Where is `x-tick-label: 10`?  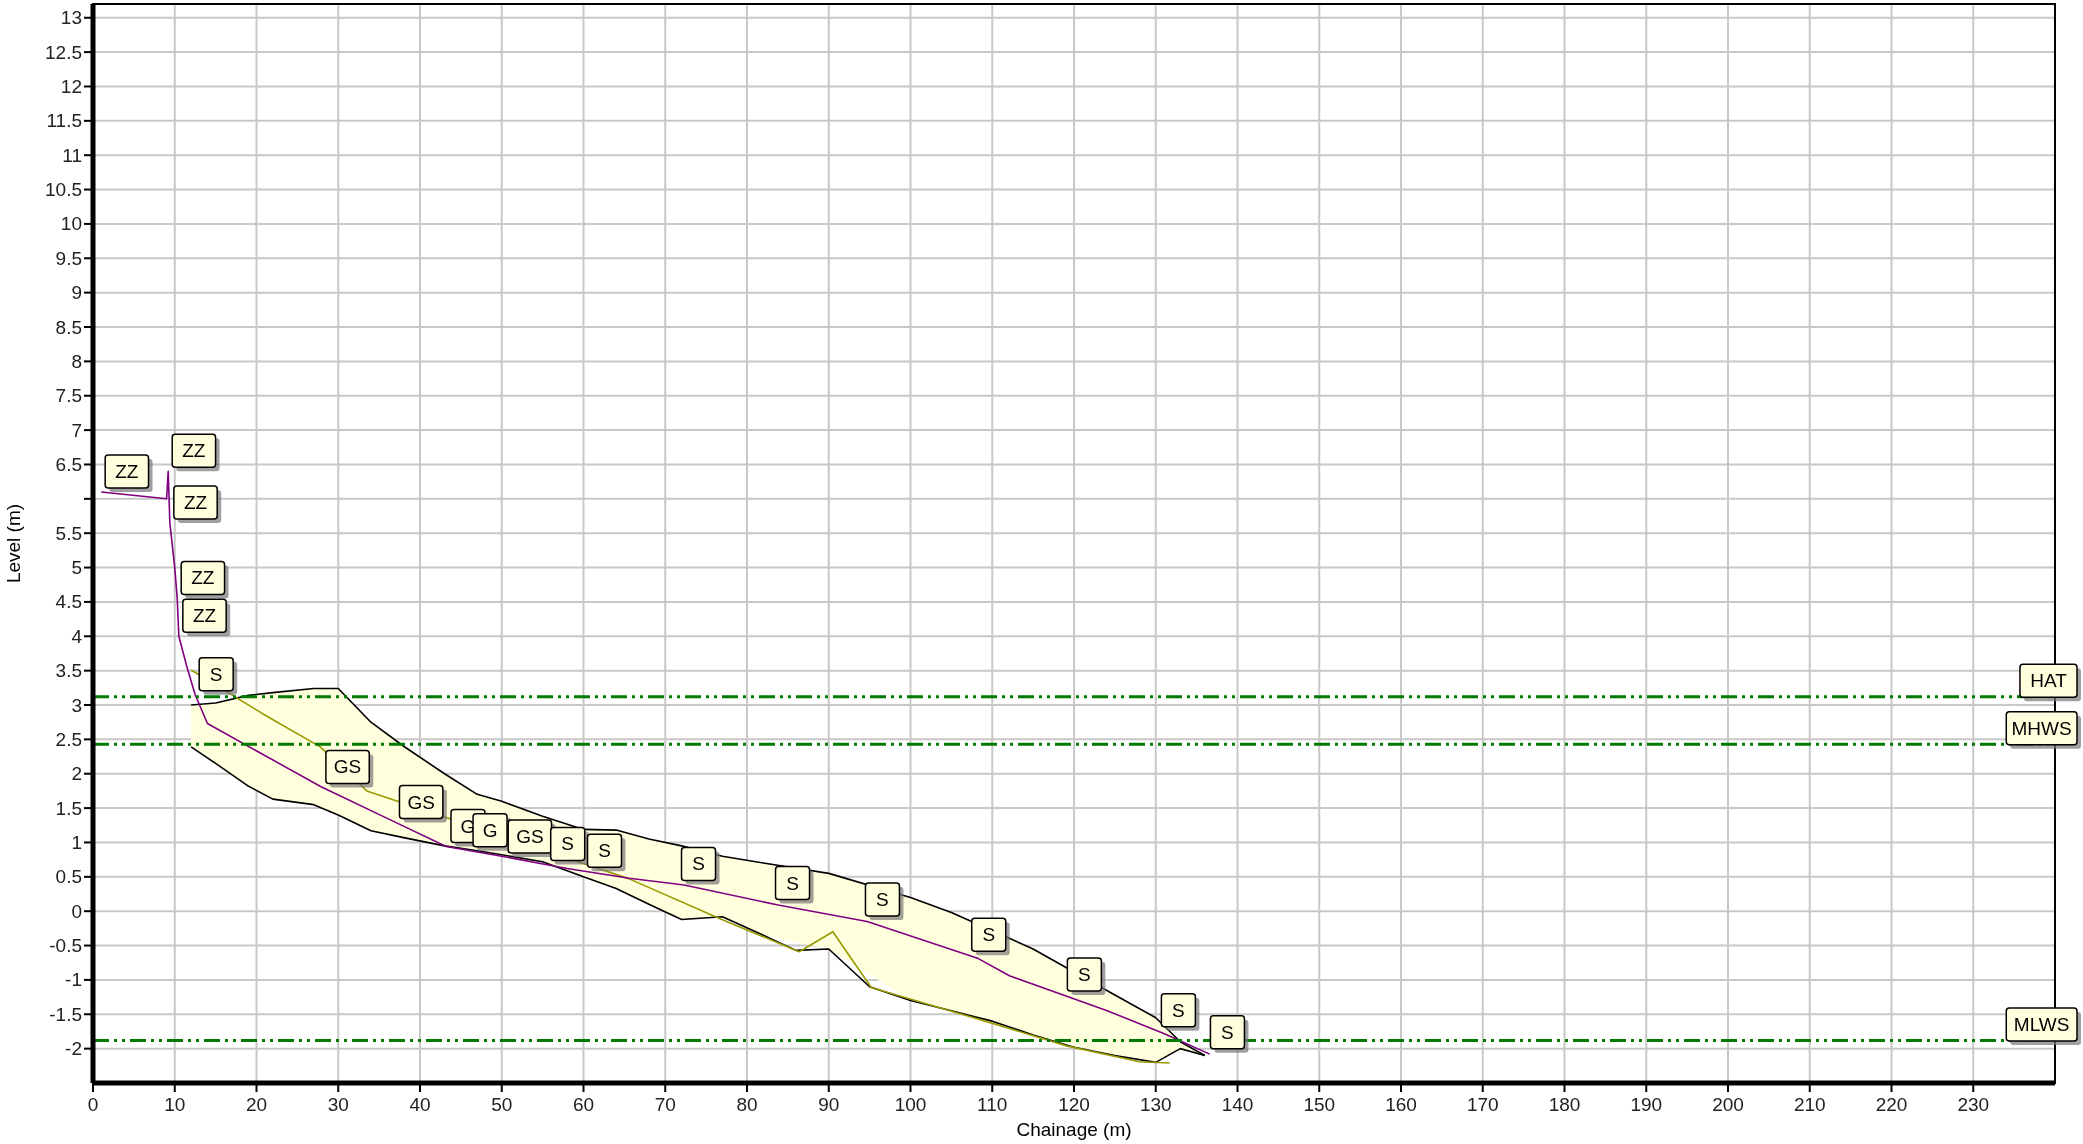
x-tick-label: 10 is located at coordinates (175, 1104).